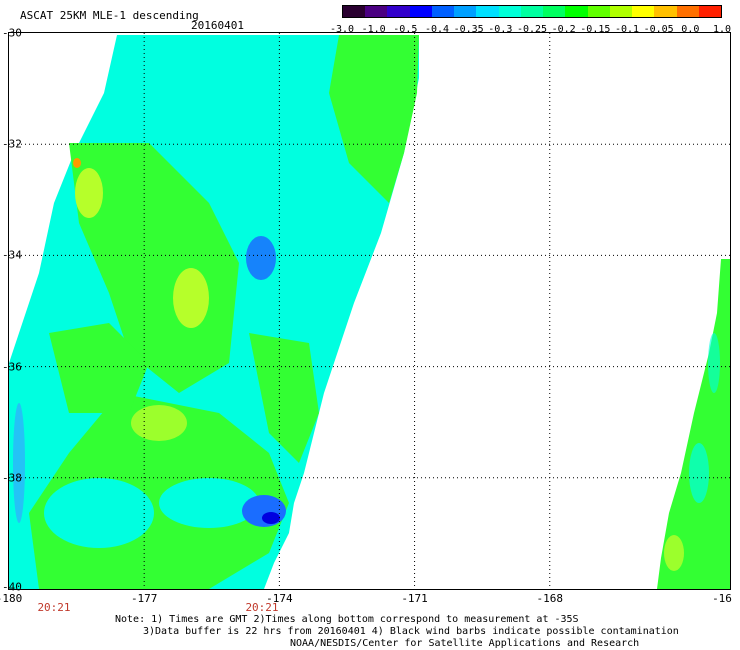  What do you see at coordinates (722, 29) in the screenshot?
I see `colorbar-tick-label: 1.0` at bounding box center [722, 29].